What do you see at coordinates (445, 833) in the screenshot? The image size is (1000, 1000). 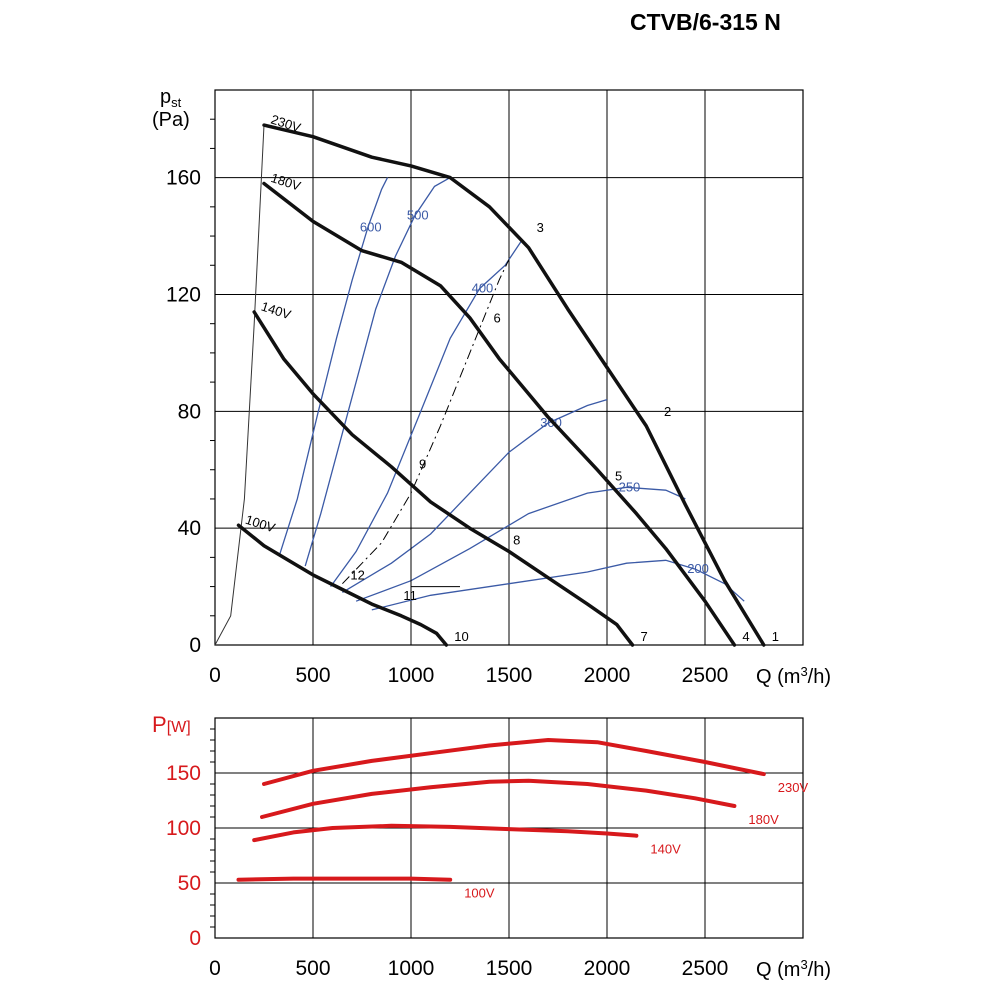 I see `power-curve-140V` at bounding box center [445, 833].